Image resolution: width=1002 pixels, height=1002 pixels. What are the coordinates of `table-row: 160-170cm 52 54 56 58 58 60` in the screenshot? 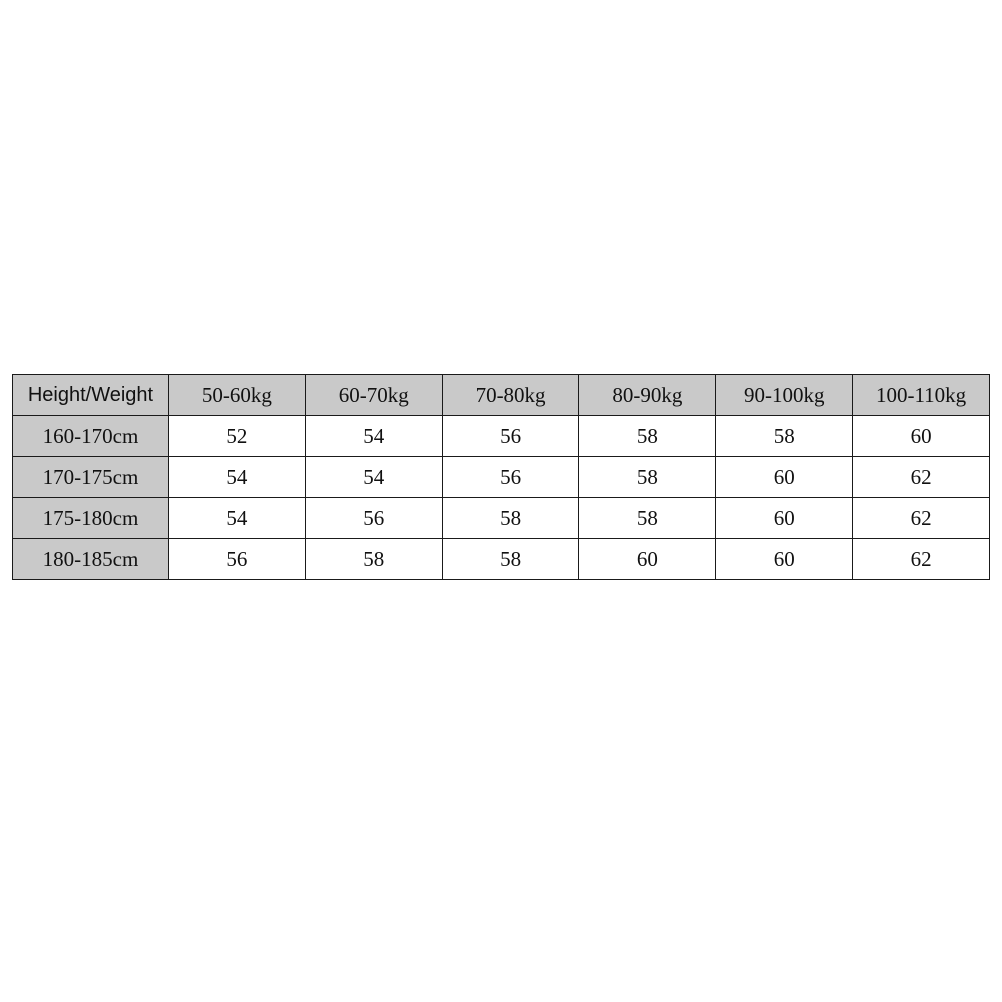 It's located at (501, 436).